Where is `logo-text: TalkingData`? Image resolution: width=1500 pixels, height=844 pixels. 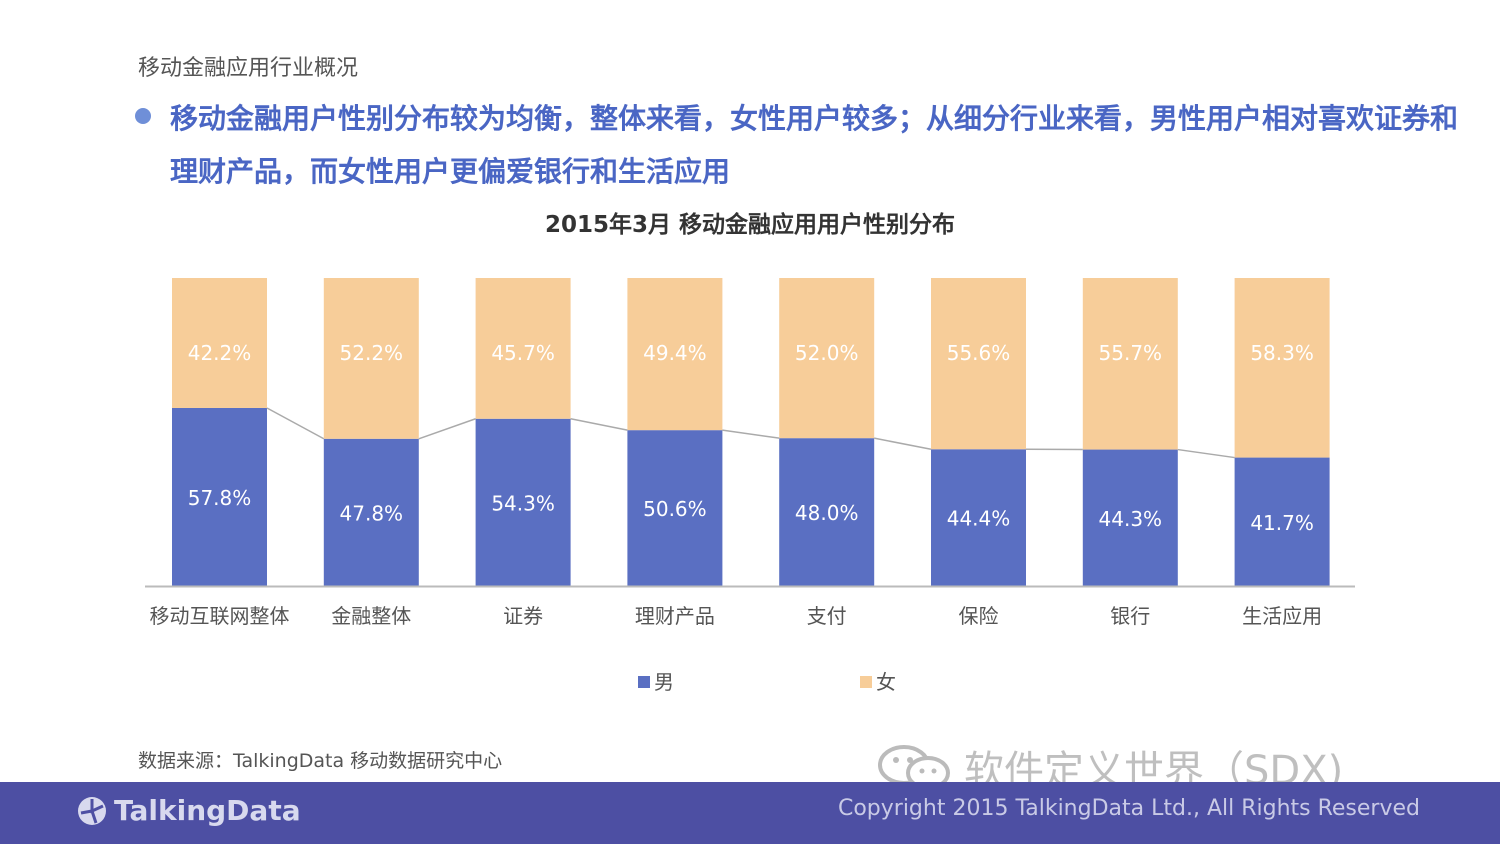
logo-text: TalkingData is located at coordinates (207, 810).